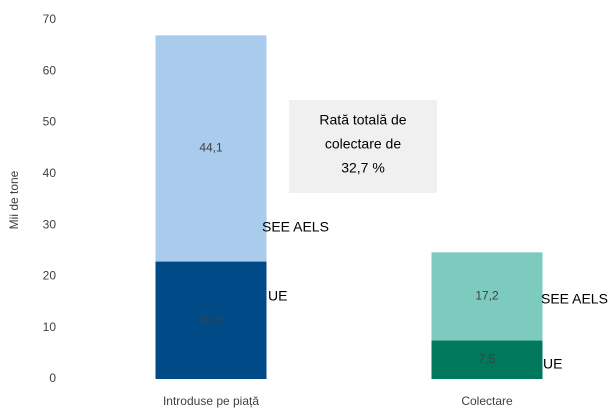 This screenshot has width=615, height=409. What do you see at coordinates (50, 224) in the screenshot?
I see `y-tick-label: 30` at bounding box center [50, 224].